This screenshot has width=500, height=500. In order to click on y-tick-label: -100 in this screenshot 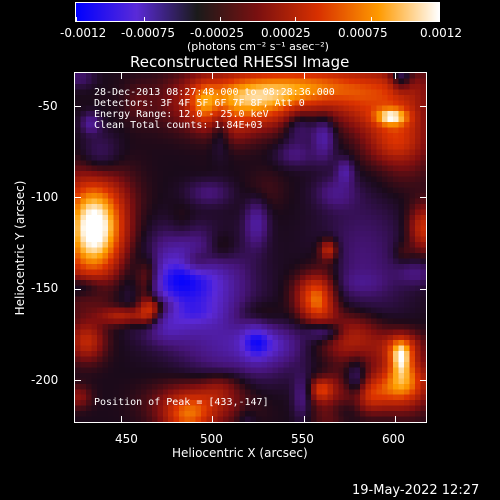, I will do `click(45, 197)`.